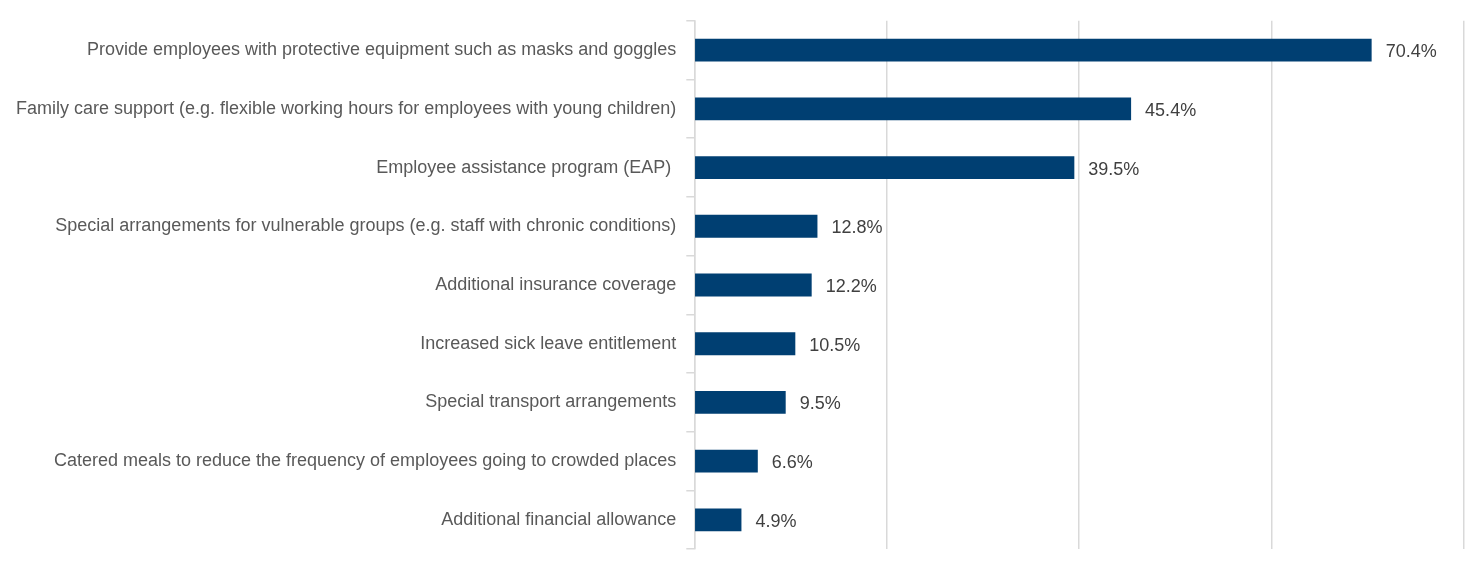  Describe the element at coordinates (366, 225) in the screenshot. I see `y-tick-label: Special arrangements for vulnerable groups (e.g. staff with chronic conditions)` at that location.